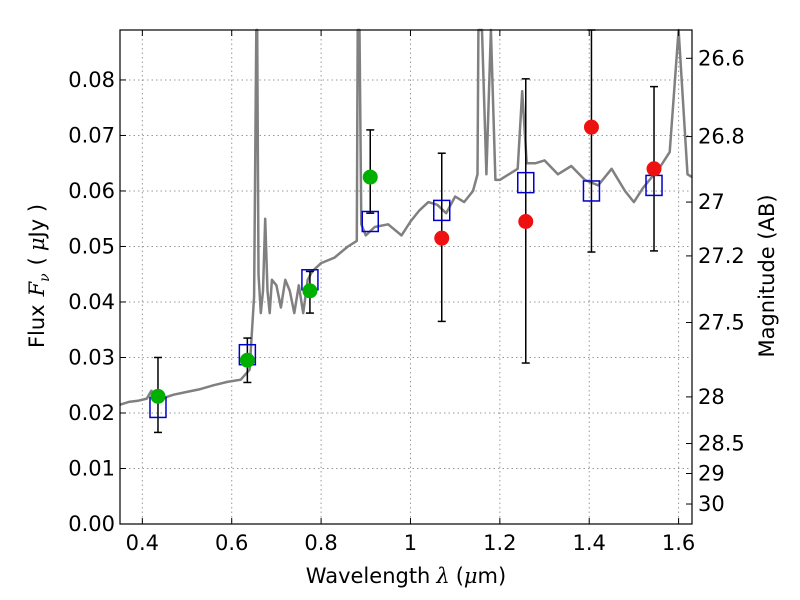 The image size is (800, 600). Describe the element at coordinates (589, 543) in the screenshot. I see `x-tick-label: 1.4` at that location.